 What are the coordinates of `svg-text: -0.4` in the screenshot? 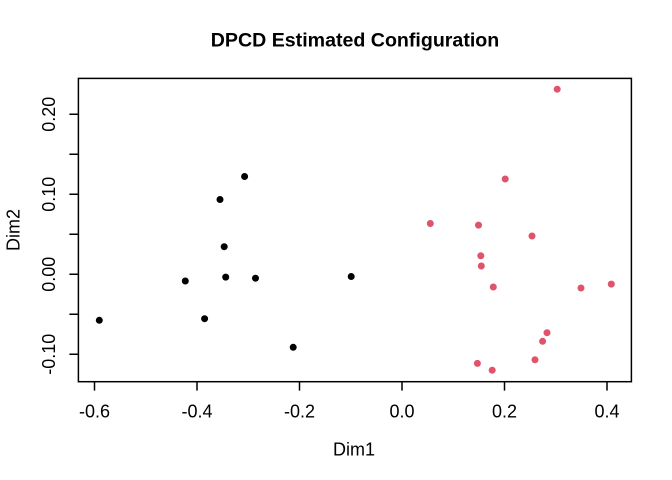 It's located at (196, 412).